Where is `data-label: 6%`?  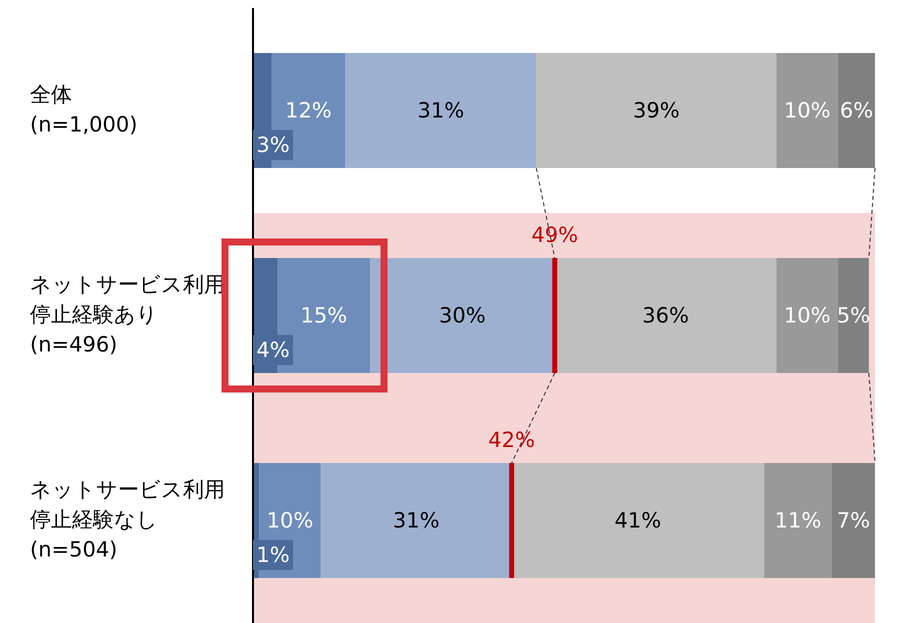
data-label: 6% is located at coordinates (857, 110).